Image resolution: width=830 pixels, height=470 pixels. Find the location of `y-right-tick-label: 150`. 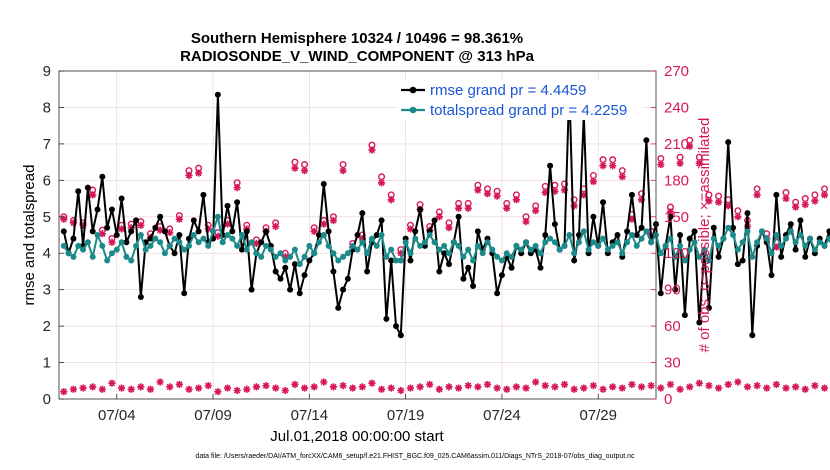

y-right-tick-label: 150 is located at coordinates (676, 217).